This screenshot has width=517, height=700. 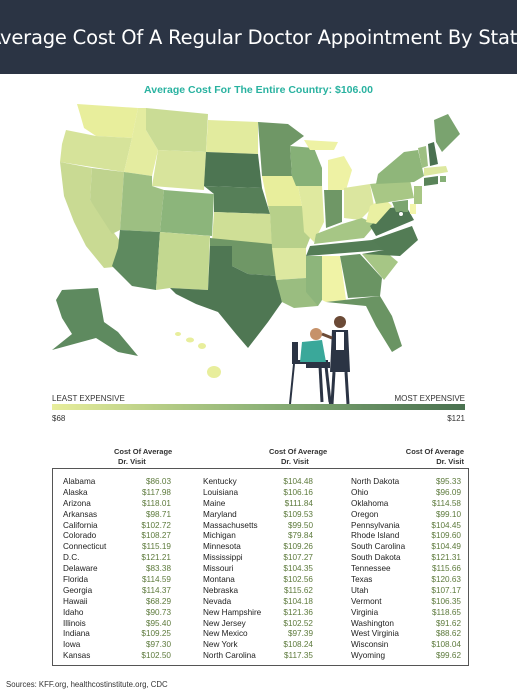 I want to click on table-row: Ohio $96.09, so click(x=406, y=493).